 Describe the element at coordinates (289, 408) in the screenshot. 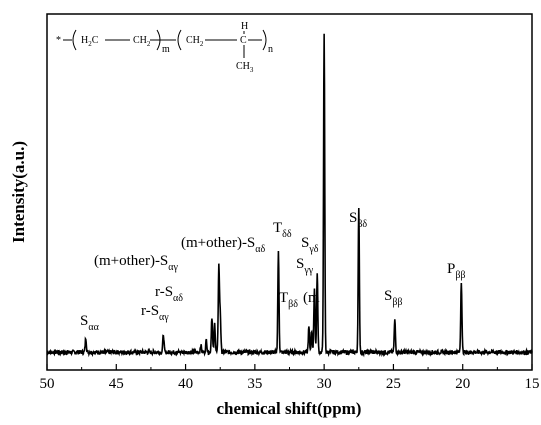

I see `x-axis-title: chemical shift(ppm)` at that location.